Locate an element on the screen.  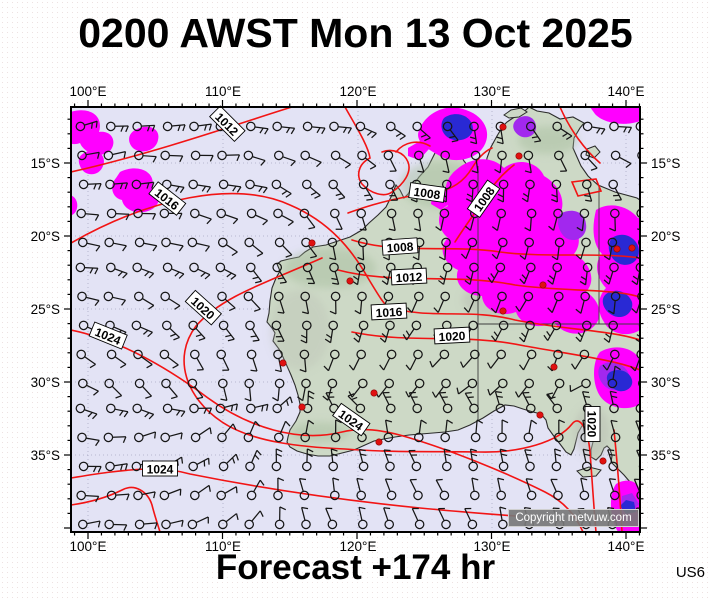
lon-label-top: 110°E is located at coordinates (223, 91).